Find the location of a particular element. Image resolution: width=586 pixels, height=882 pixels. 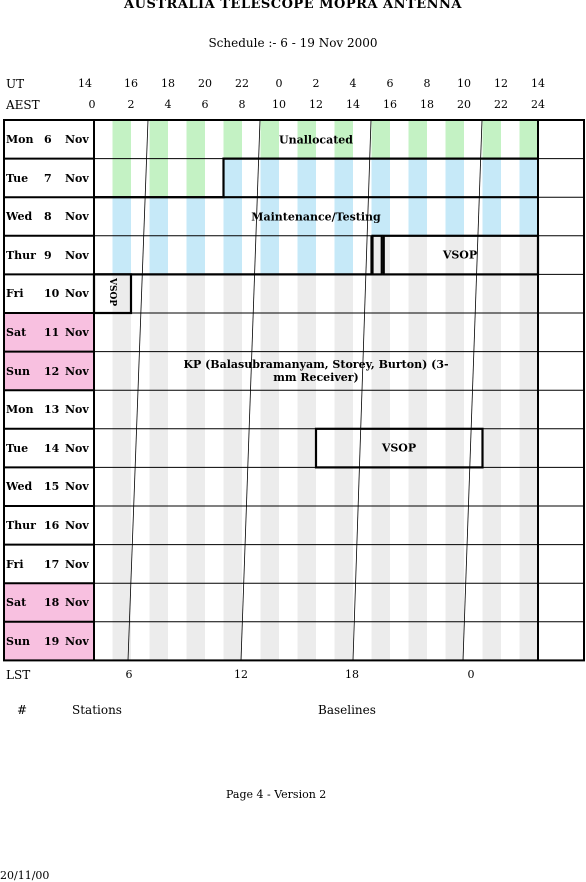

aest-tick: 10 is located at coordinates (279, 104).